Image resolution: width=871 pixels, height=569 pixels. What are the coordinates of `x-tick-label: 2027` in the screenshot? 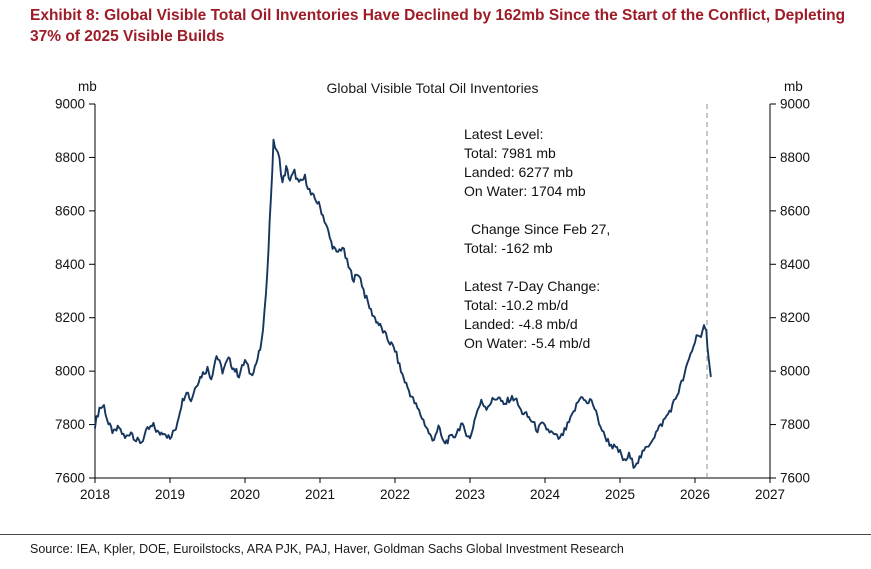 It's located at (770, 494).